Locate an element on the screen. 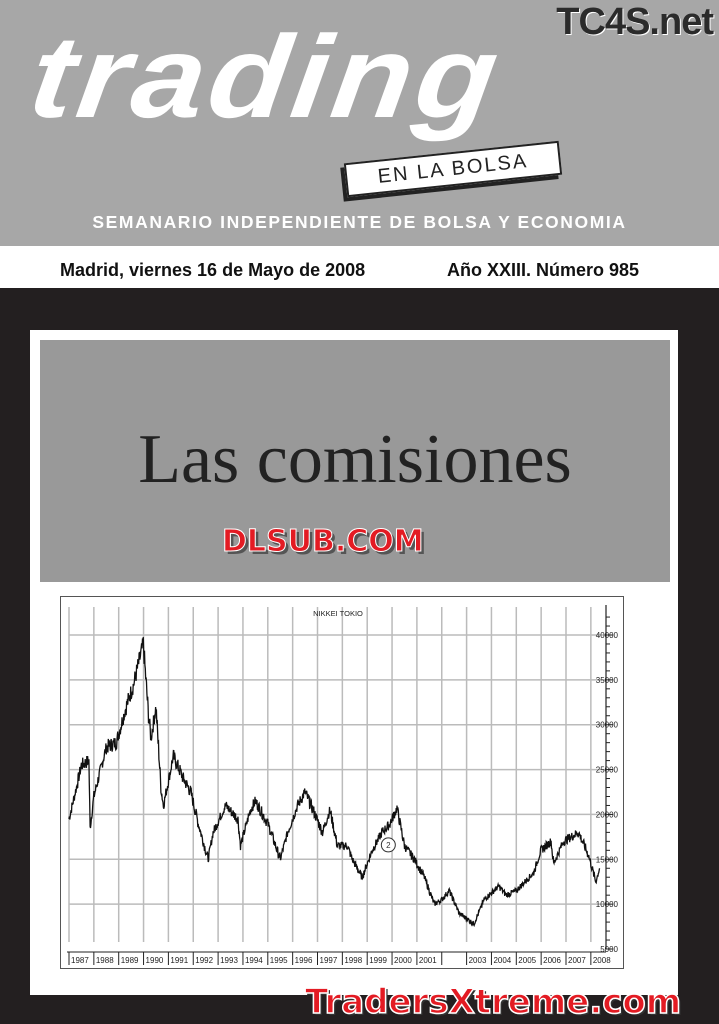 The height and width of the screenshot is (1024, 719). site-mark: TC4S.net is located at coordinates (635, 22).